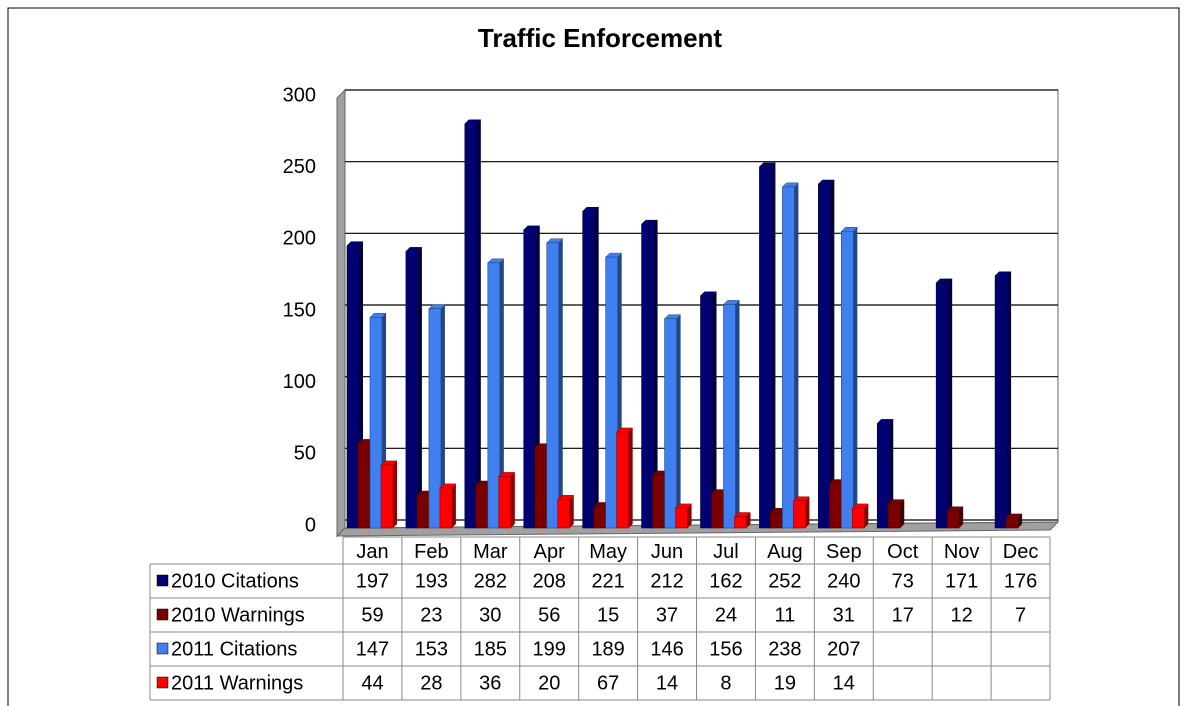  I want to click on x-tick-label: Dec, so click(1021, 552).